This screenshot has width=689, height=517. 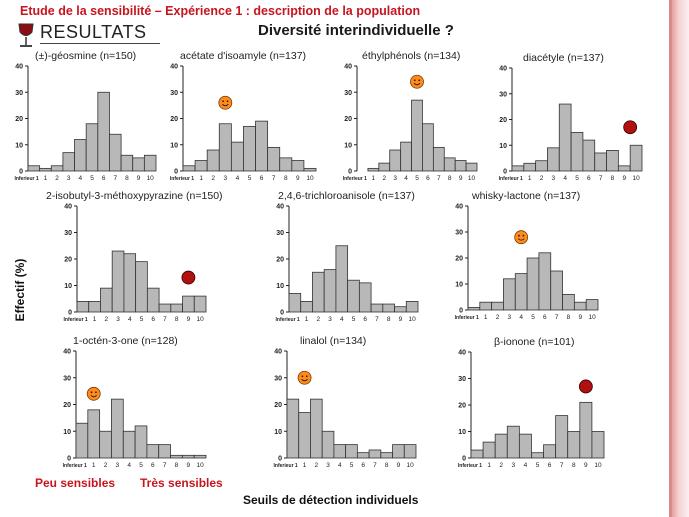 What do you see at coordinates (521, 237) in the screenshot?
I see `smiley-icon` at bounding box center [521, 237].